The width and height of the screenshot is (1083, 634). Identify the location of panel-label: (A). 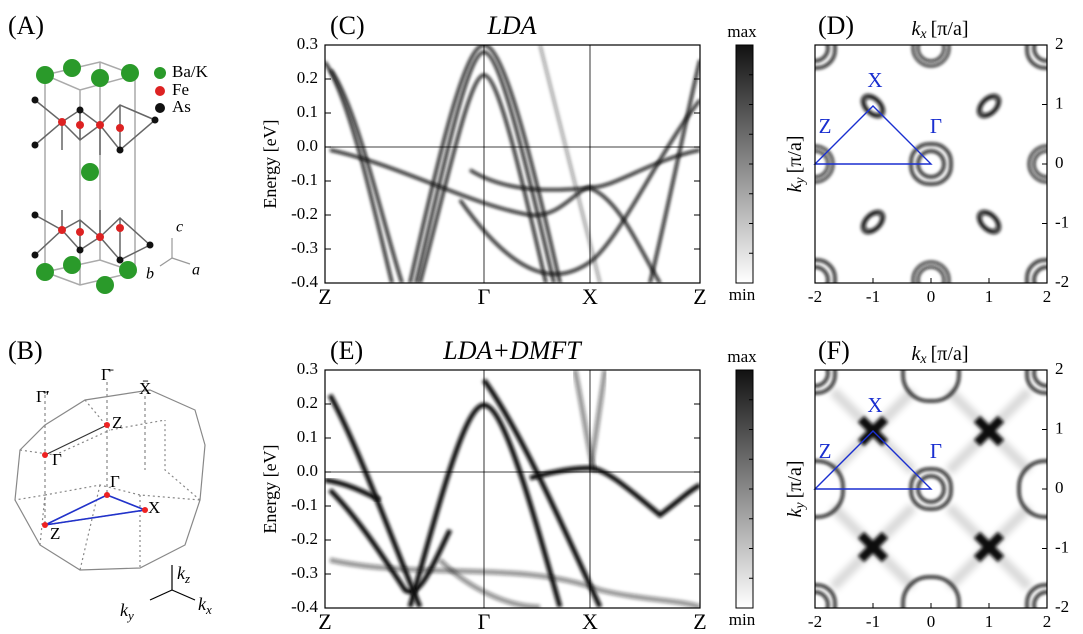
(26, 25).